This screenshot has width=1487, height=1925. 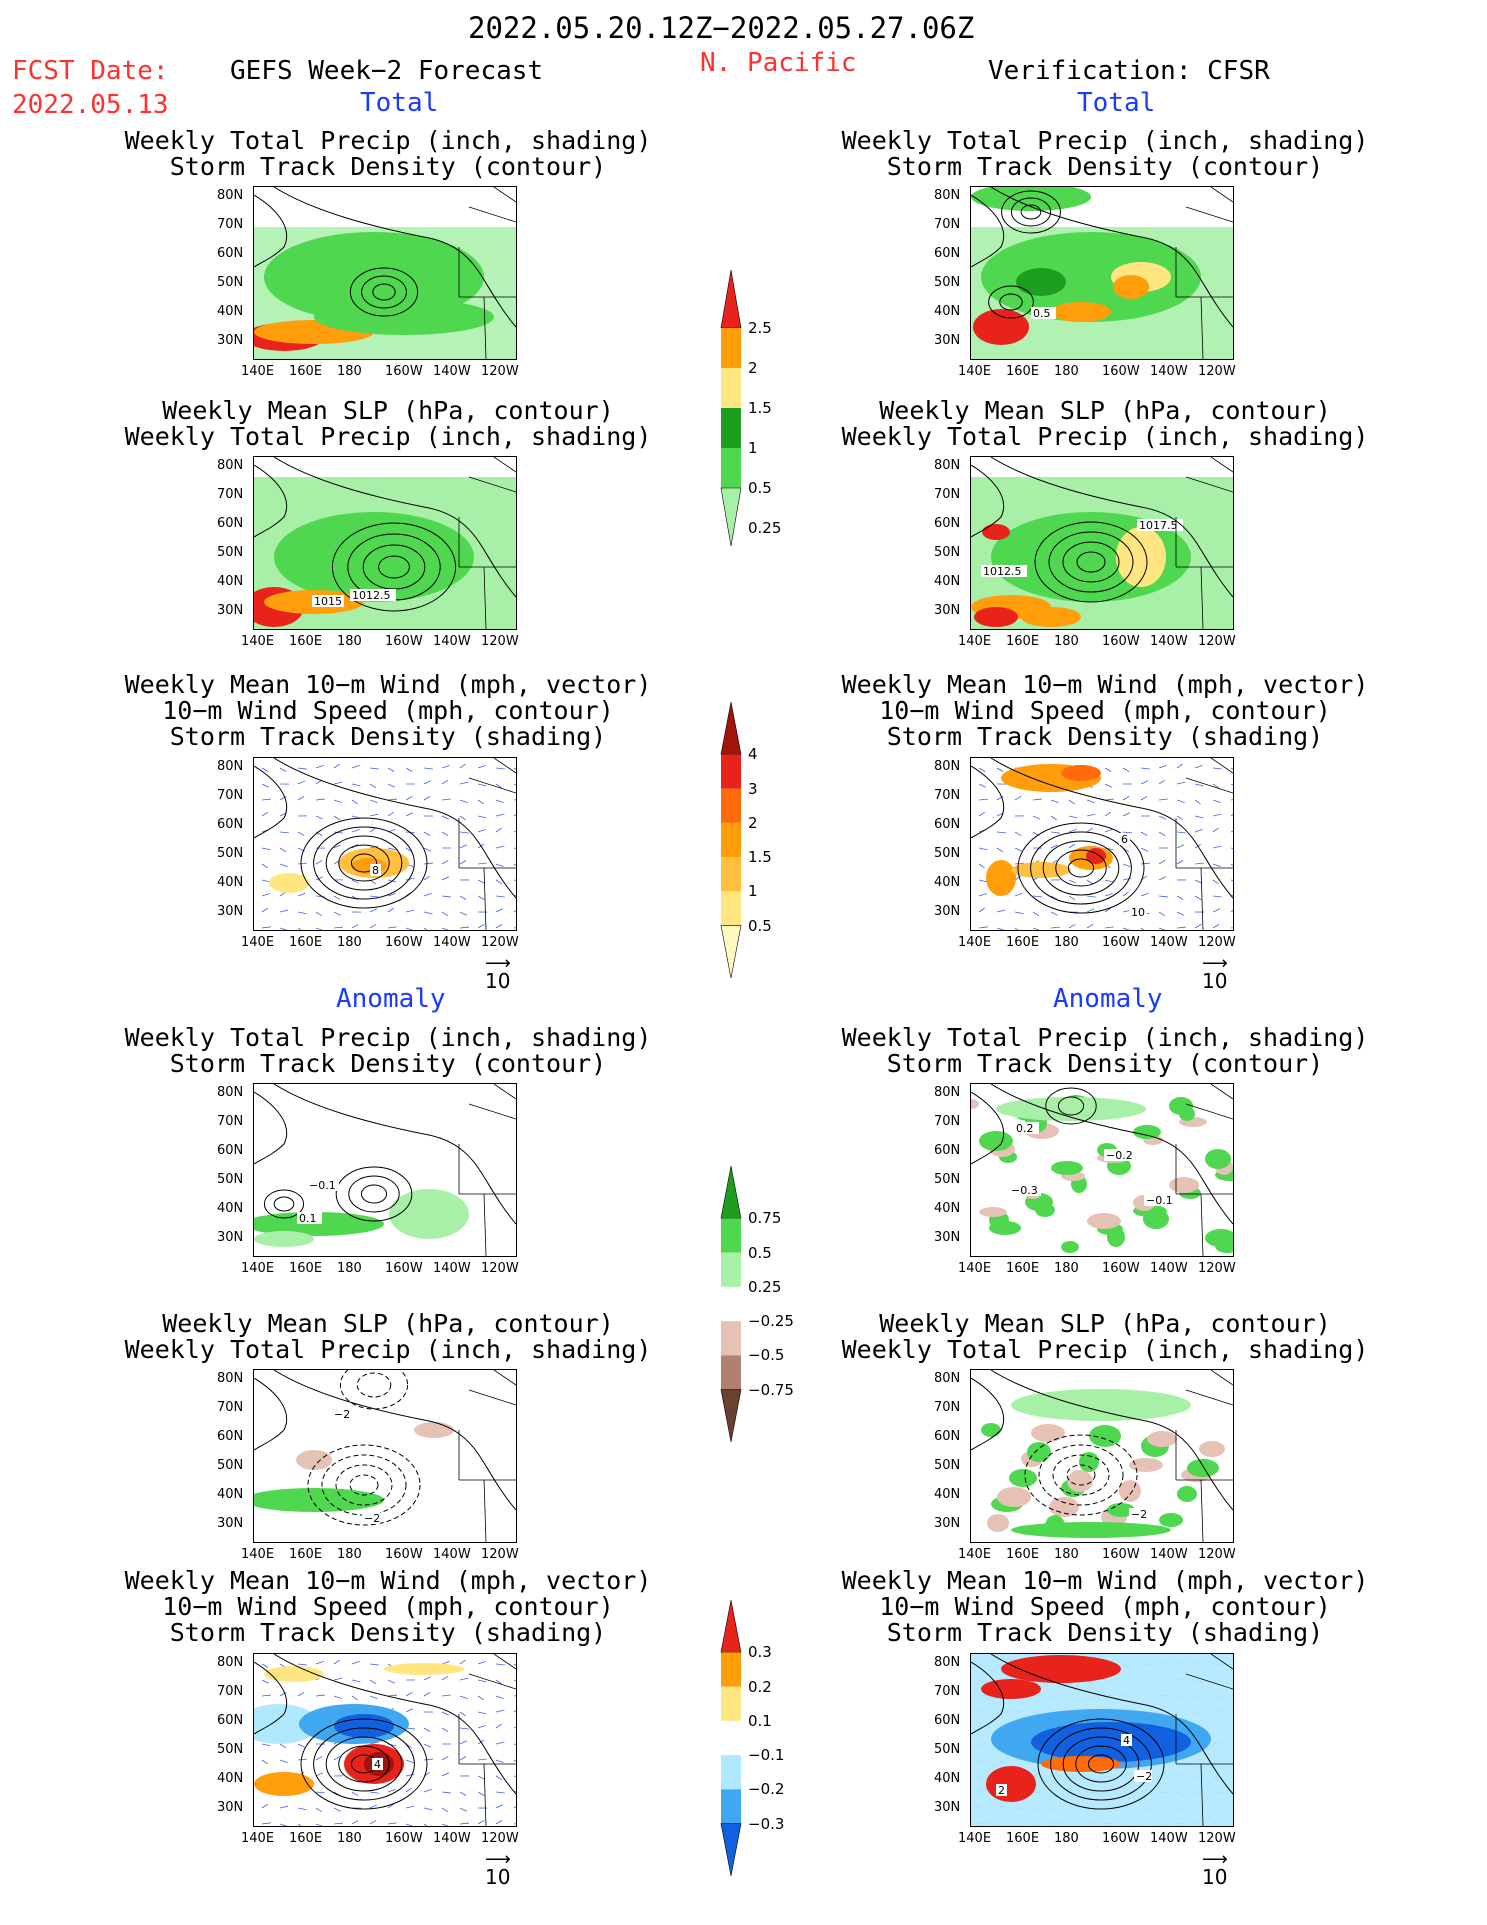 I want to click on svg-text: −0.3, so click(x=1024, y=1190).